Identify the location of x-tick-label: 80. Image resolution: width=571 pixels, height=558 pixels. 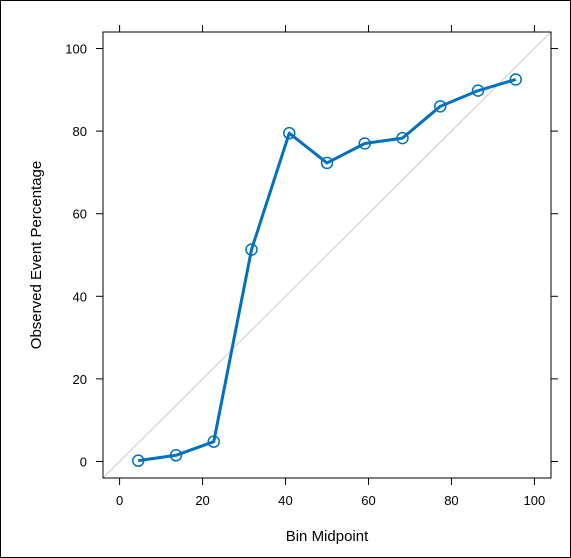
(451, 500).